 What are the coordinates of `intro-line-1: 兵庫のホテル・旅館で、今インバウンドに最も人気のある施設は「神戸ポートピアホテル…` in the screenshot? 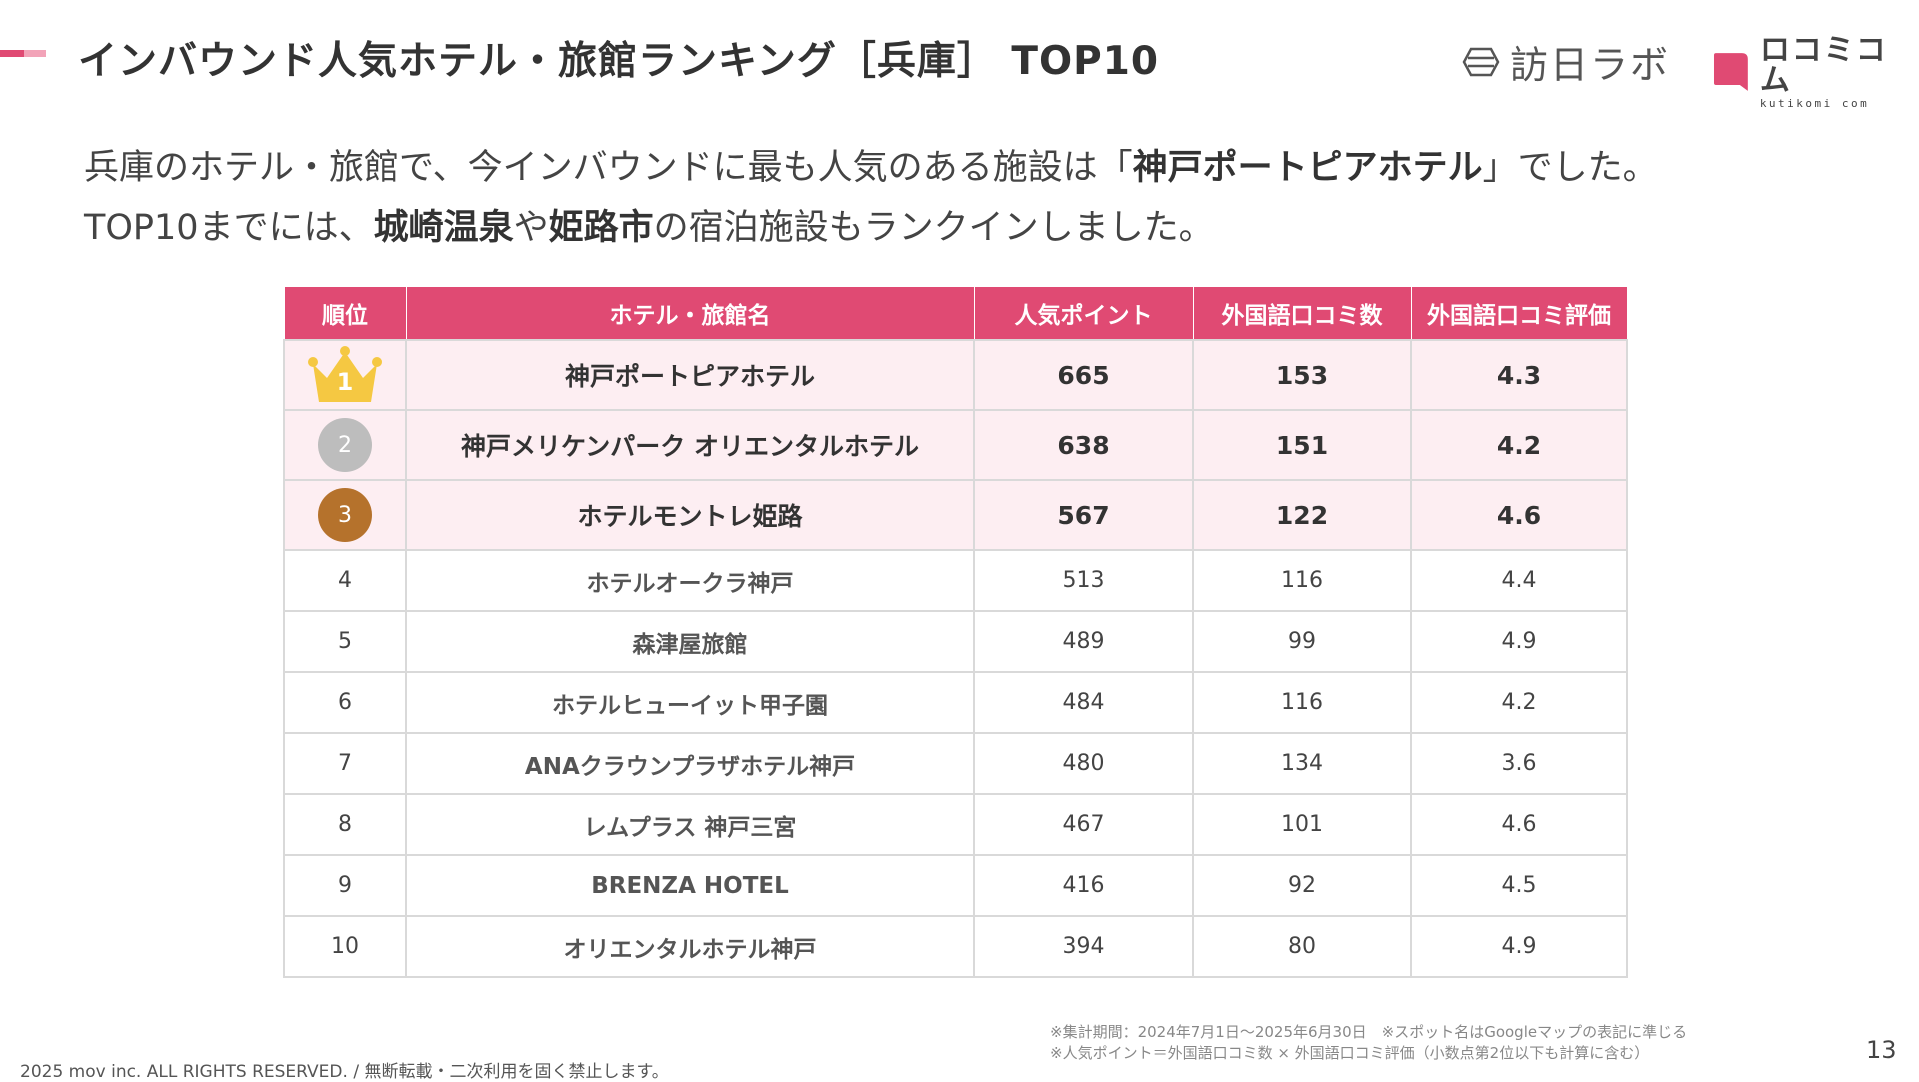 It's located at (871, 168).